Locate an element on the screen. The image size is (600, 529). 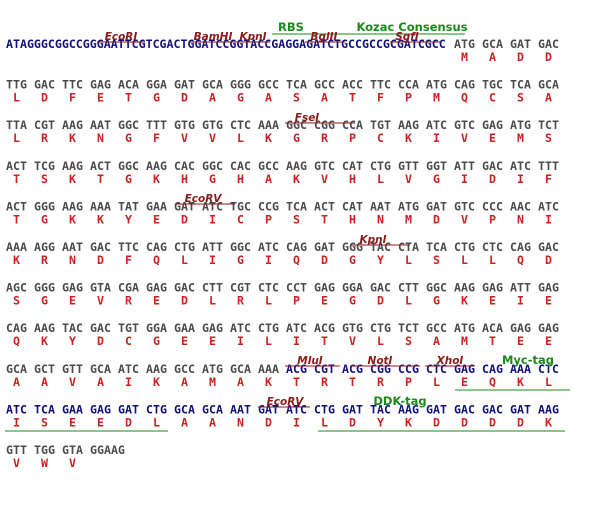
codon: CGG is located at coordinates (324, 125).